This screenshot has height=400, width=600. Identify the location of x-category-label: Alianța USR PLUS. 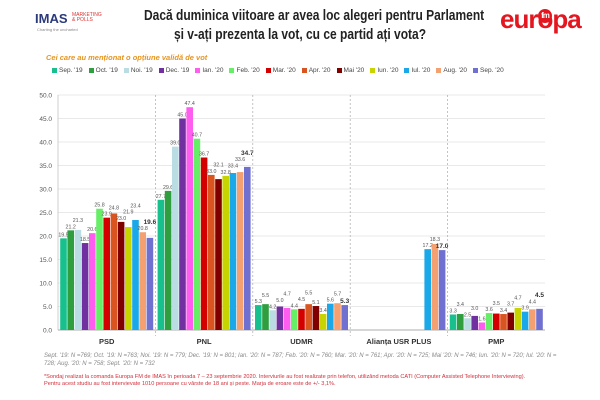
(398, 341).